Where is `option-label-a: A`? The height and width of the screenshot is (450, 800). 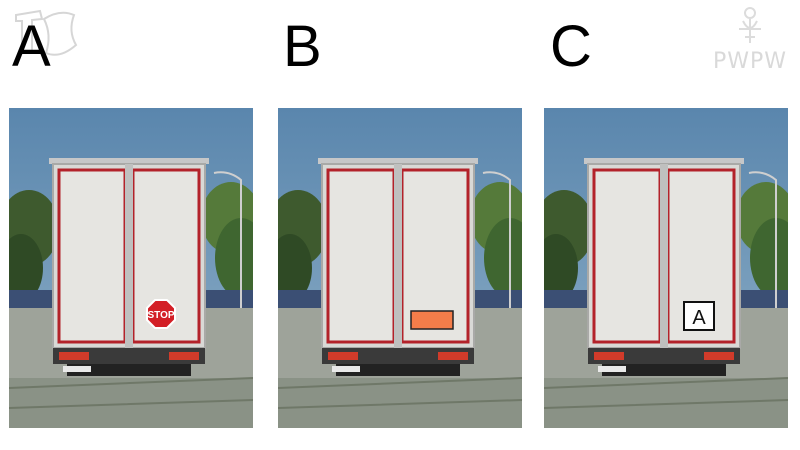
option-label-a: A is located at coordinates (31, 46).